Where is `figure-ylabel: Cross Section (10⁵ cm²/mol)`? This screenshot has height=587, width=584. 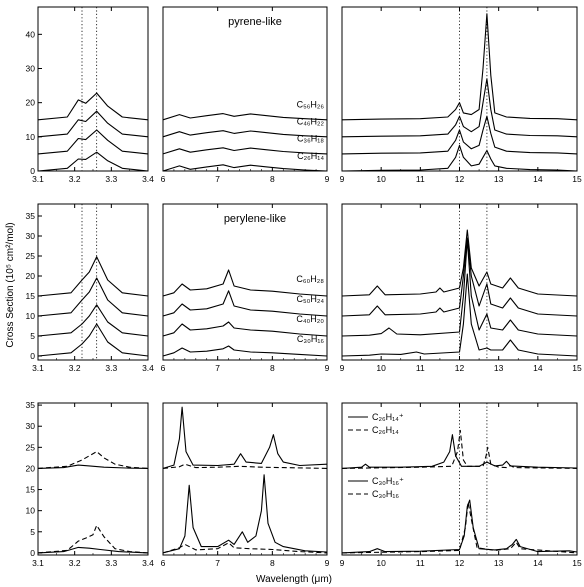 figure-ylabel: Cross Section (10⁵ cm²/mol) is located at coordinates (10, 284).